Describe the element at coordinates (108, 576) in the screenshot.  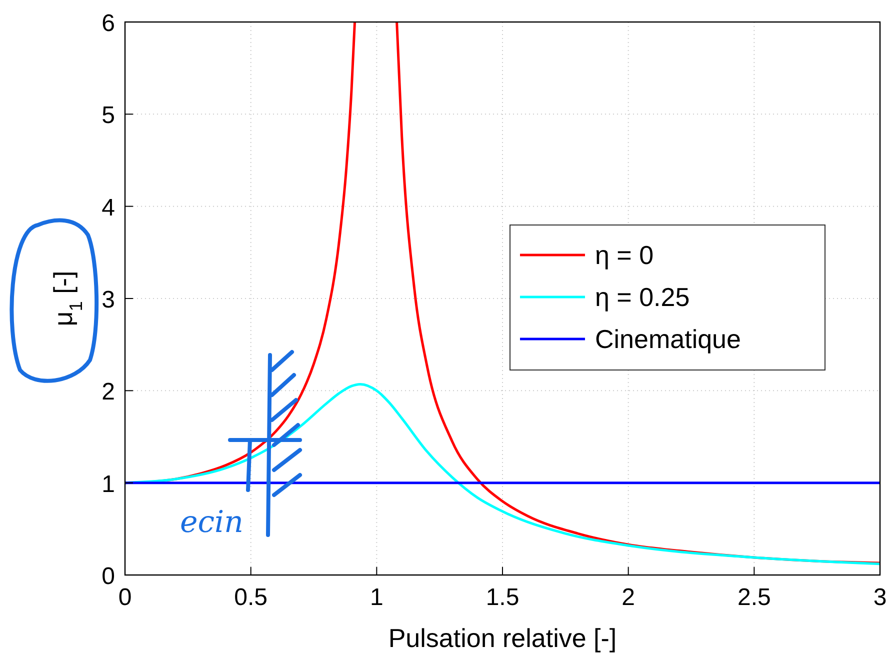
I see `y-tick-label: 0` at that location.